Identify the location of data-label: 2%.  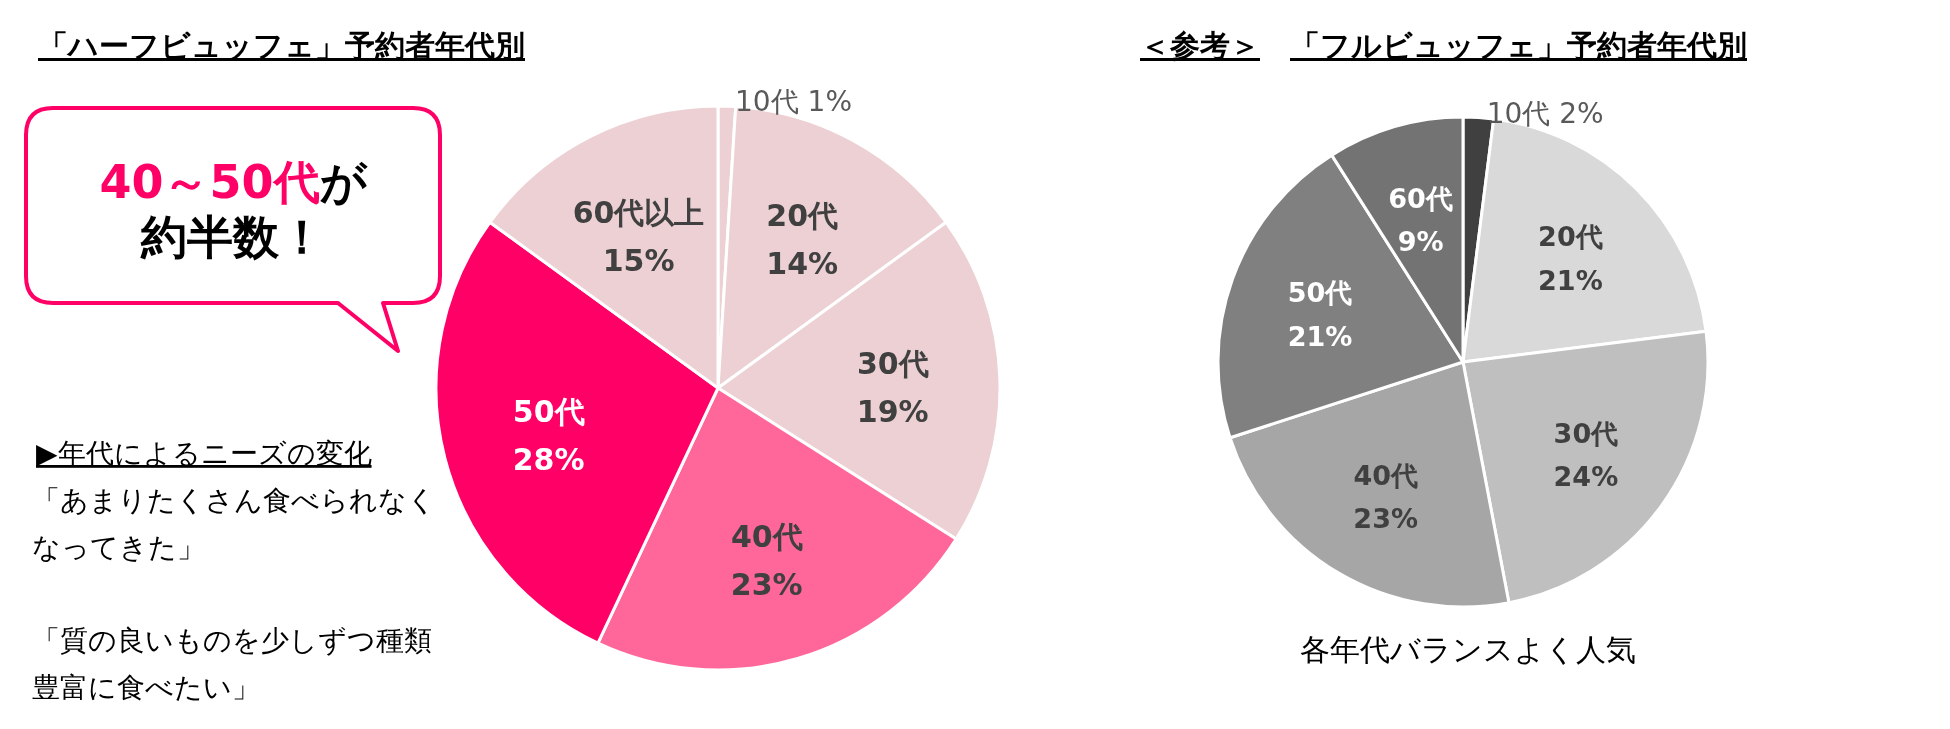
(1581, 113).